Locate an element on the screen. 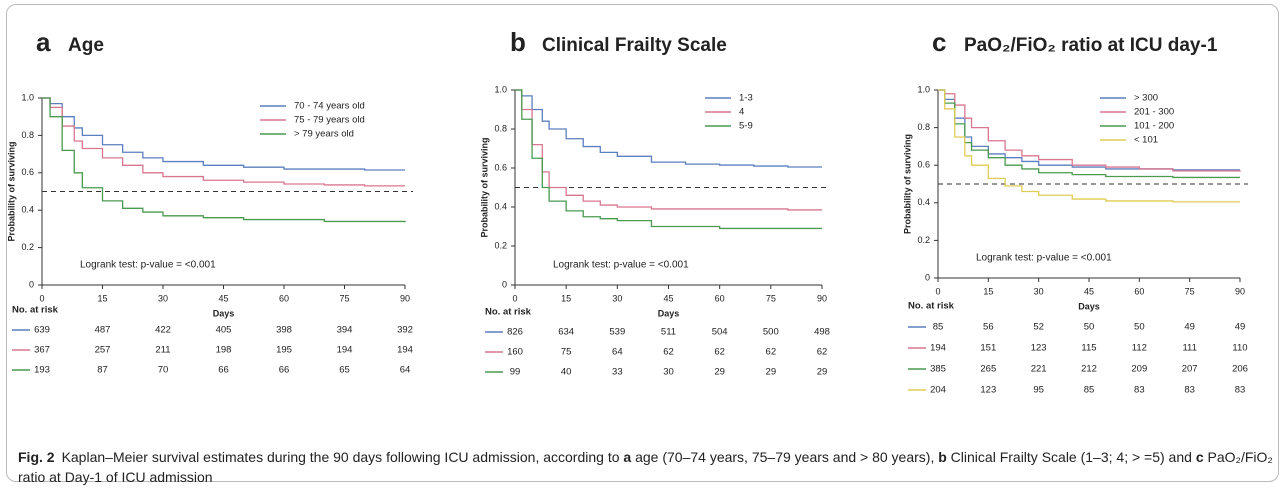  risk-count: 206 is located at coordinates (1240, 369).